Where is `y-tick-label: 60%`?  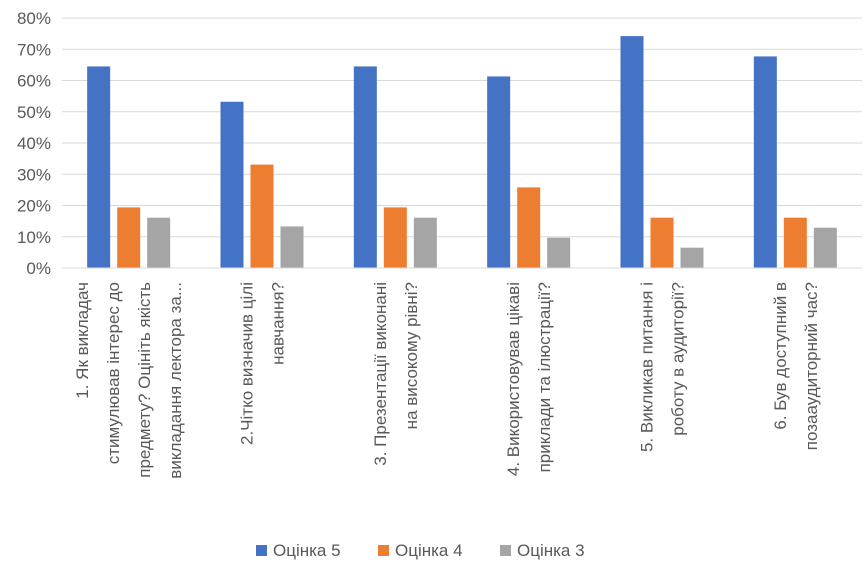
y-tick-label: 60% is located at coordinates (34, 81).